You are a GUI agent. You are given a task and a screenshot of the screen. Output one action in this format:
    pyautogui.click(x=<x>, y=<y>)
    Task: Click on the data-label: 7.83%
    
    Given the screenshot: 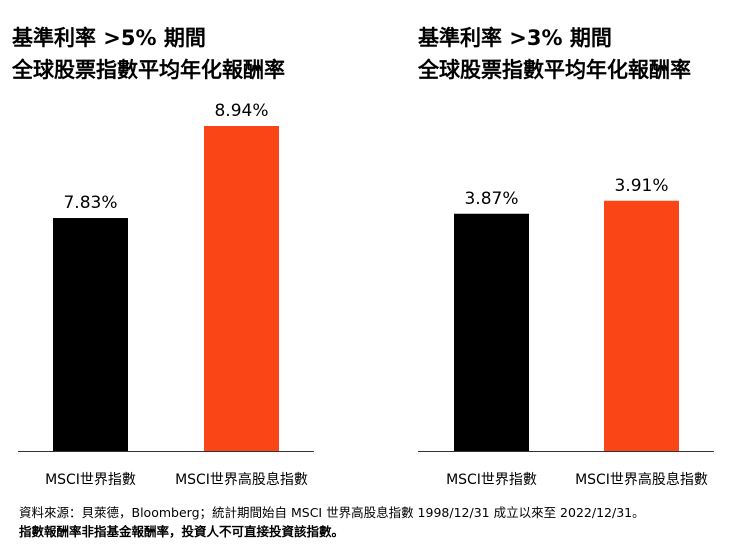 What is the action you would take?
    pyautogui.click(x=90, y=203)
    